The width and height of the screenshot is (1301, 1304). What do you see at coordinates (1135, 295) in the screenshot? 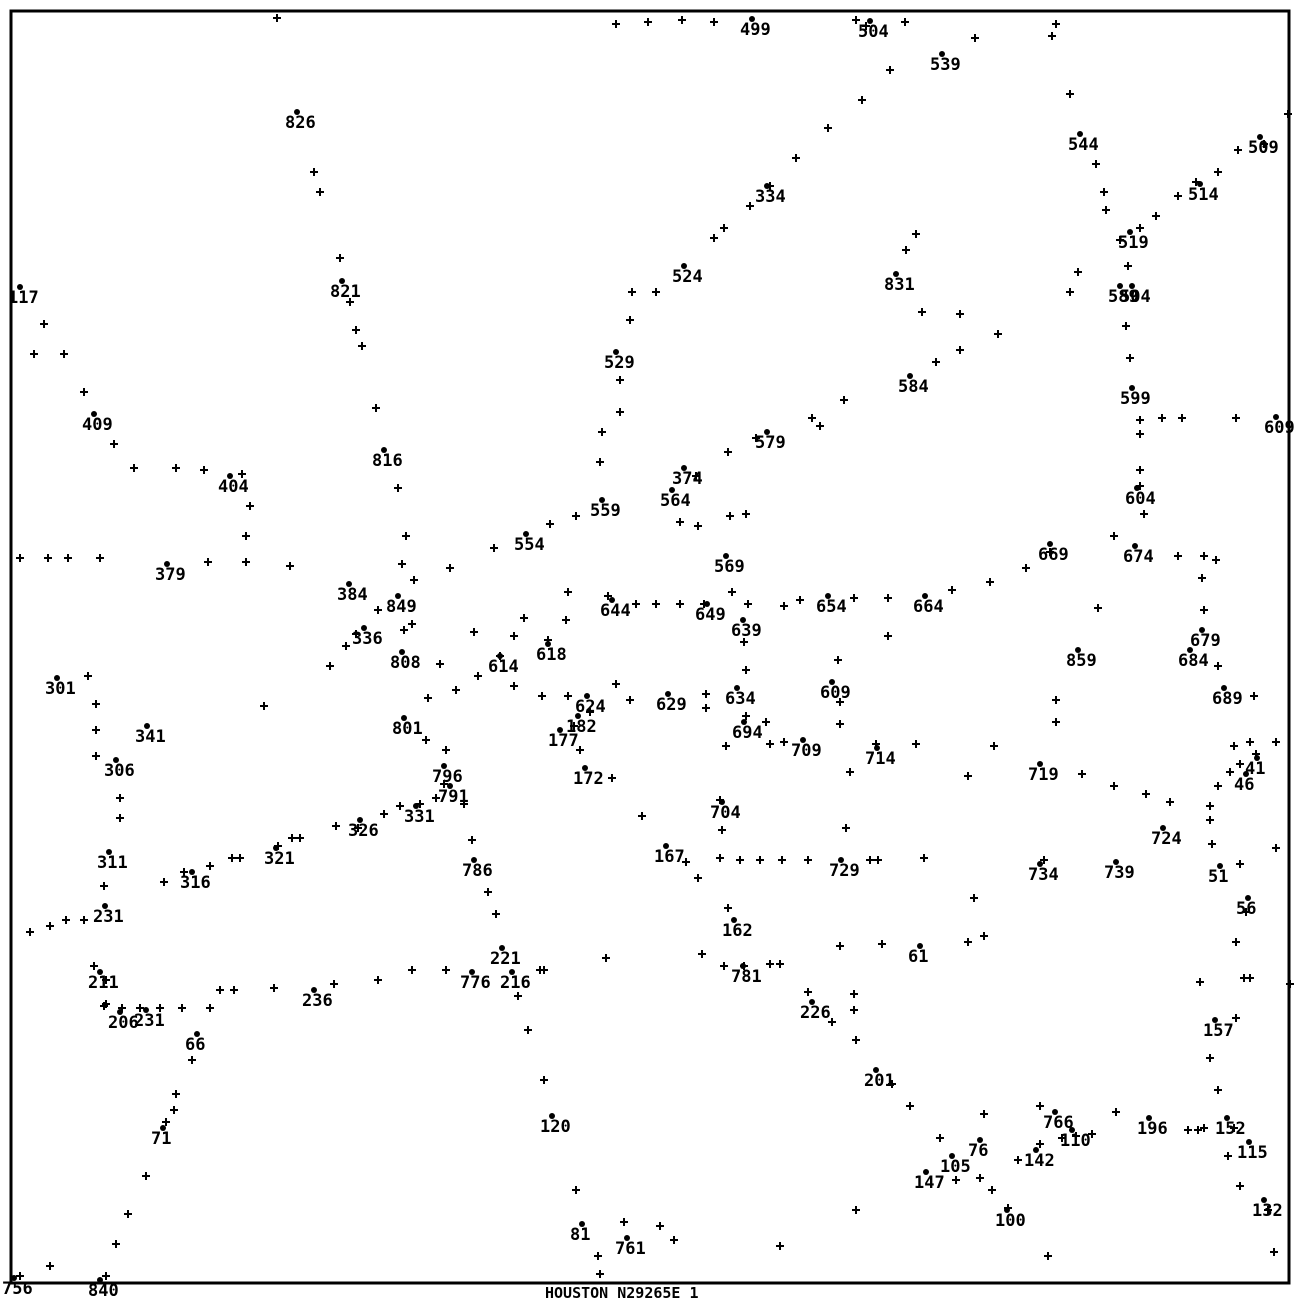
I see `survey-point-label: 504` at bounding box center [1135, 295].